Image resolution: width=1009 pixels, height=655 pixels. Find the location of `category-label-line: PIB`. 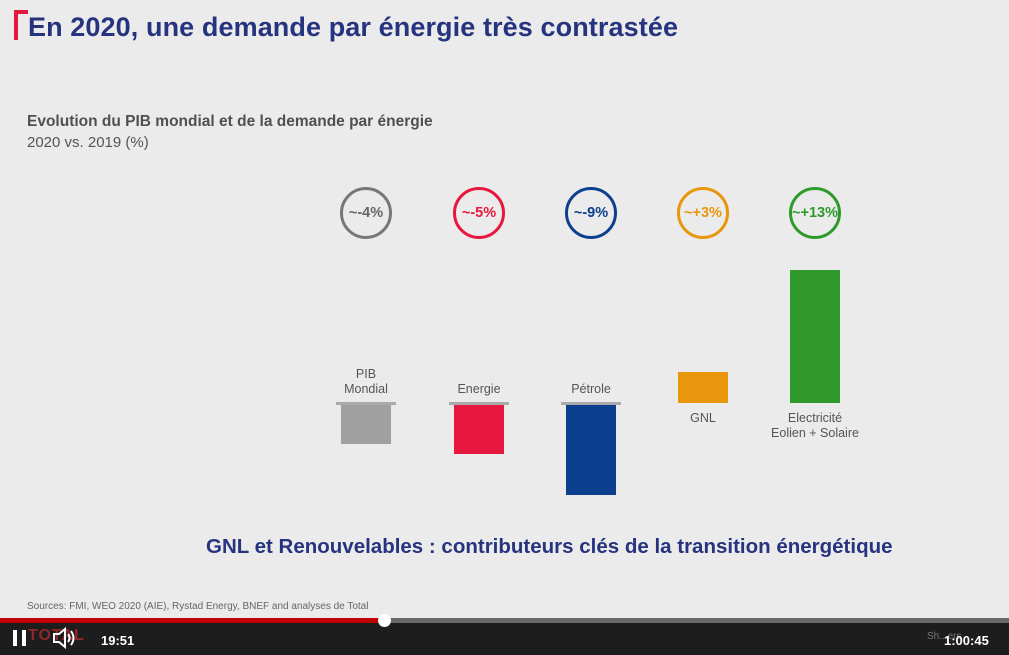

category-label-line: PIB is located at coordinates (366, 374).